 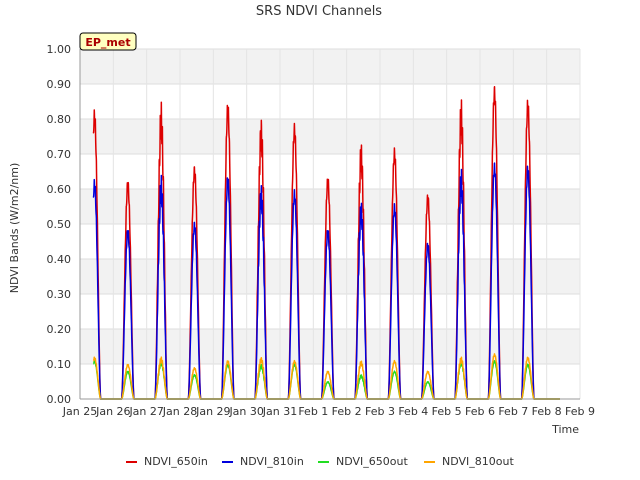 What do you see at coordinates (245, 411) in the screenshot?
I see `x-tick-label: Jan 30` at bounding box center [245, 411].